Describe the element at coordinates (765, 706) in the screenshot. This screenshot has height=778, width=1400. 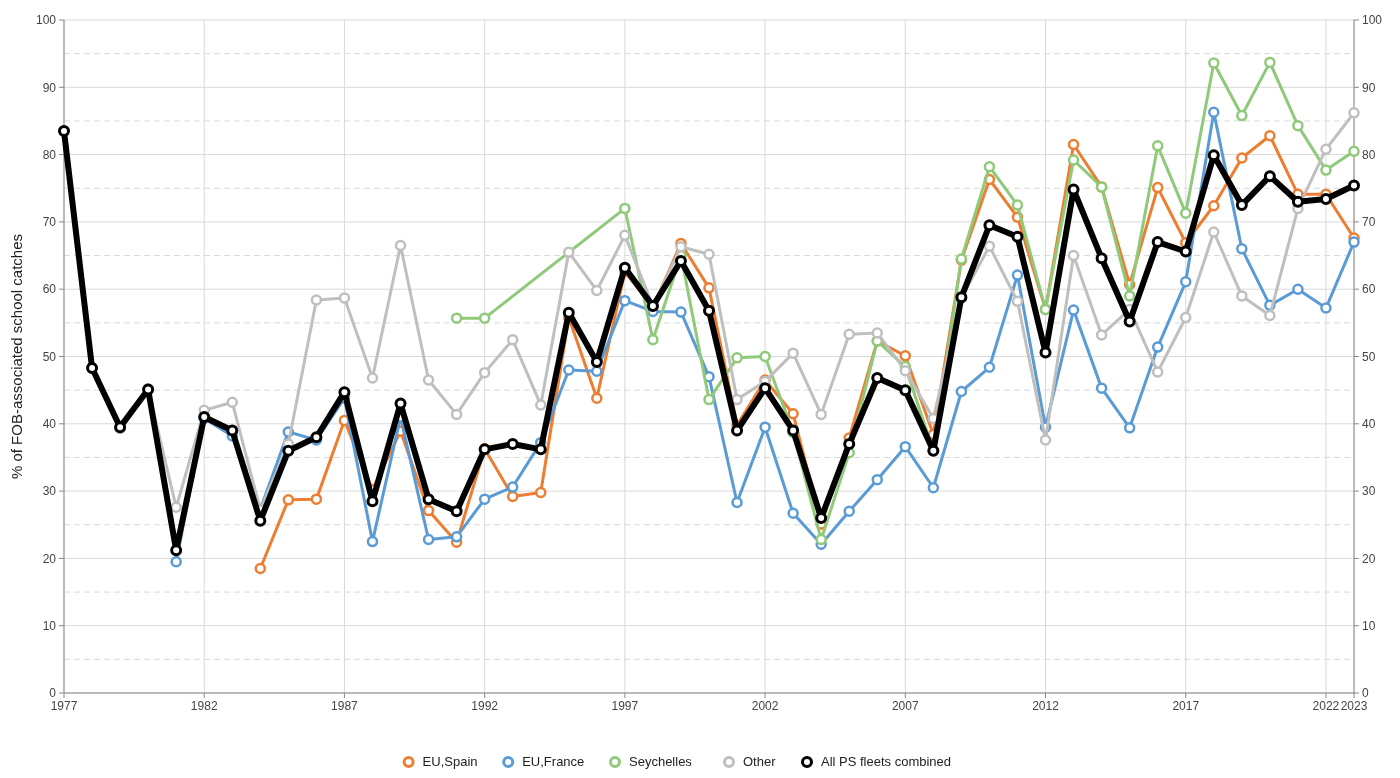
I see `x-tick-label: 2002` at that location.